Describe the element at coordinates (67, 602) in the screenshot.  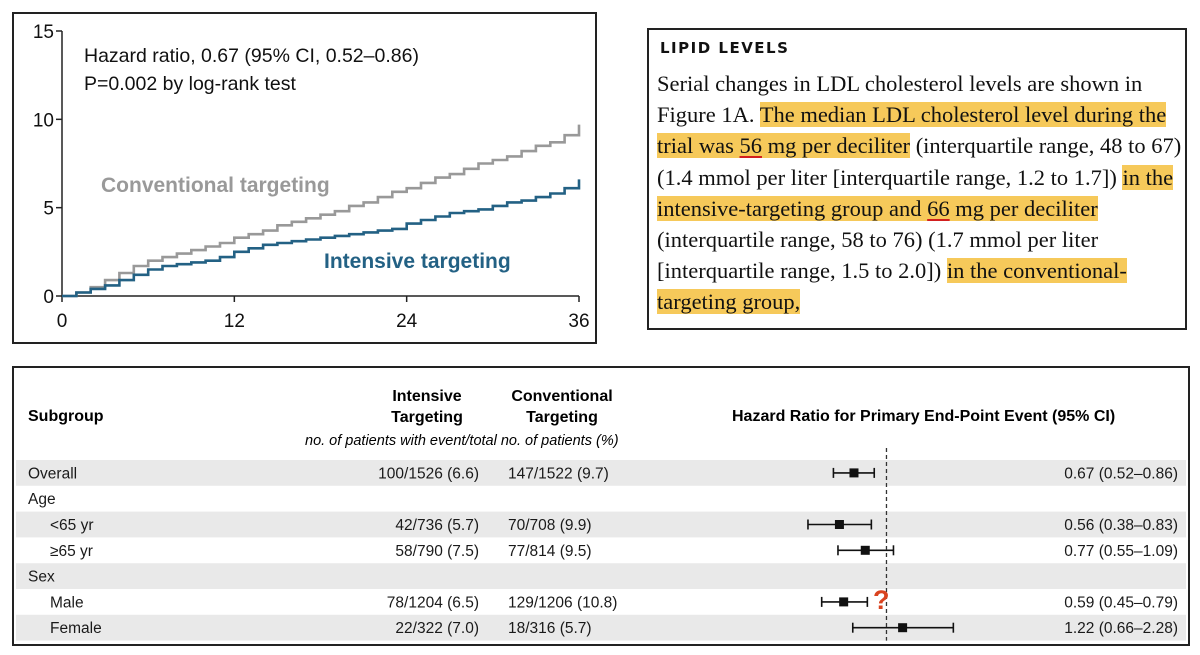
I see `row-label: Male` at that location.